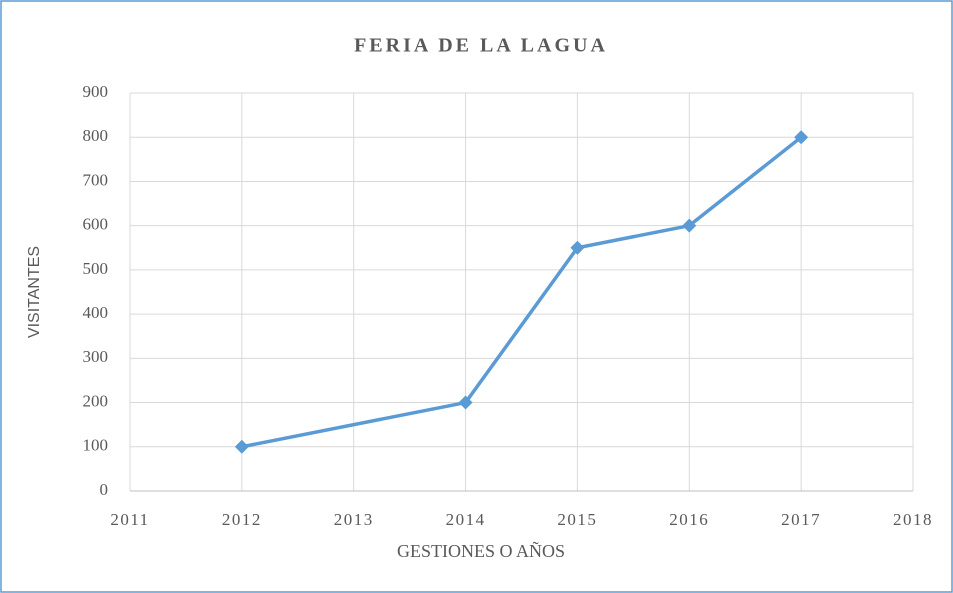  What do you see at coordinates (96, 268) in the screenshot?
I see `y-tick-label: 500` at bounding box center [96, 268].